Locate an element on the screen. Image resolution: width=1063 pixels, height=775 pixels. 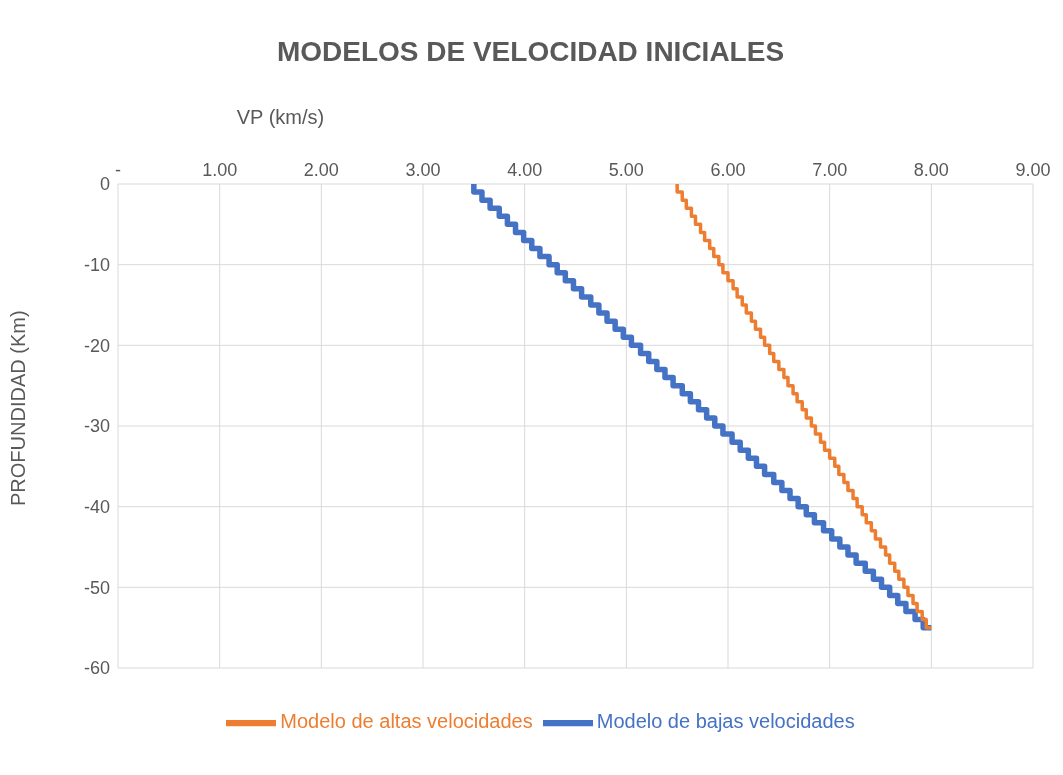
y-tick-label: -30 is located at coordinates (96, 426).